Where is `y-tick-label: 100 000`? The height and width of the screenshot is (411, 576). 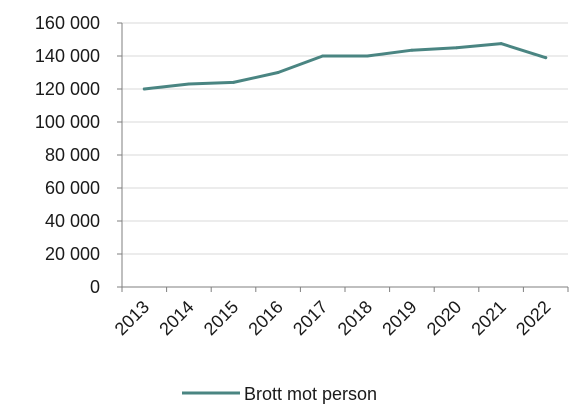 y-tick-label: 100 000 is located at coordinates (67, 122).